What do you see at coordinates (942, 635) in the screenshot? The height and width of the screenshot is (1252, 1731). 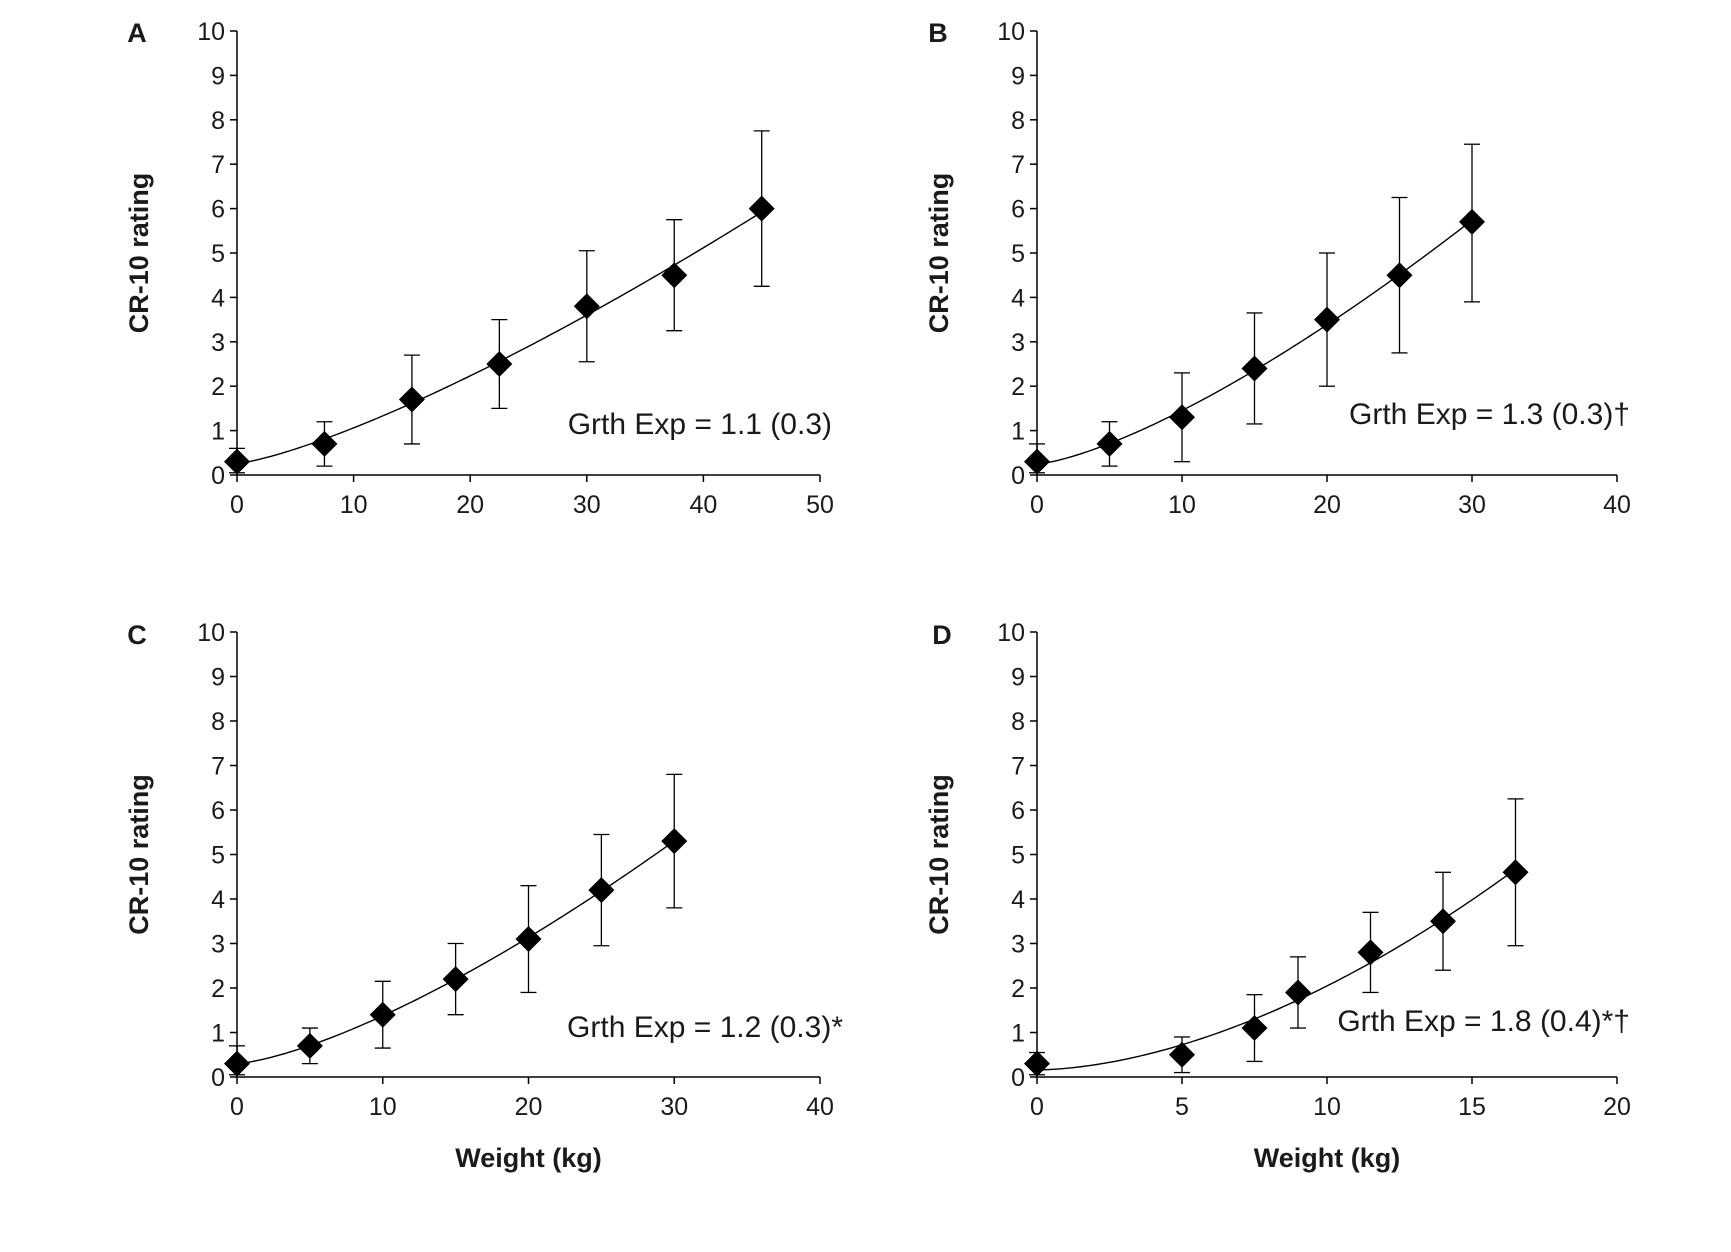 I see `panel-letter: D` at bounding box center [942, 635].